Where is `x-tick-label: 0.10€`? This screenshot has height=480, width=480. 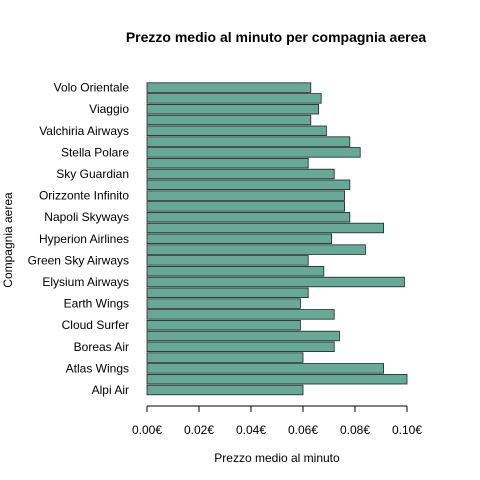 x-tick-label: 0.10€ is located at coordinates (407, 430).